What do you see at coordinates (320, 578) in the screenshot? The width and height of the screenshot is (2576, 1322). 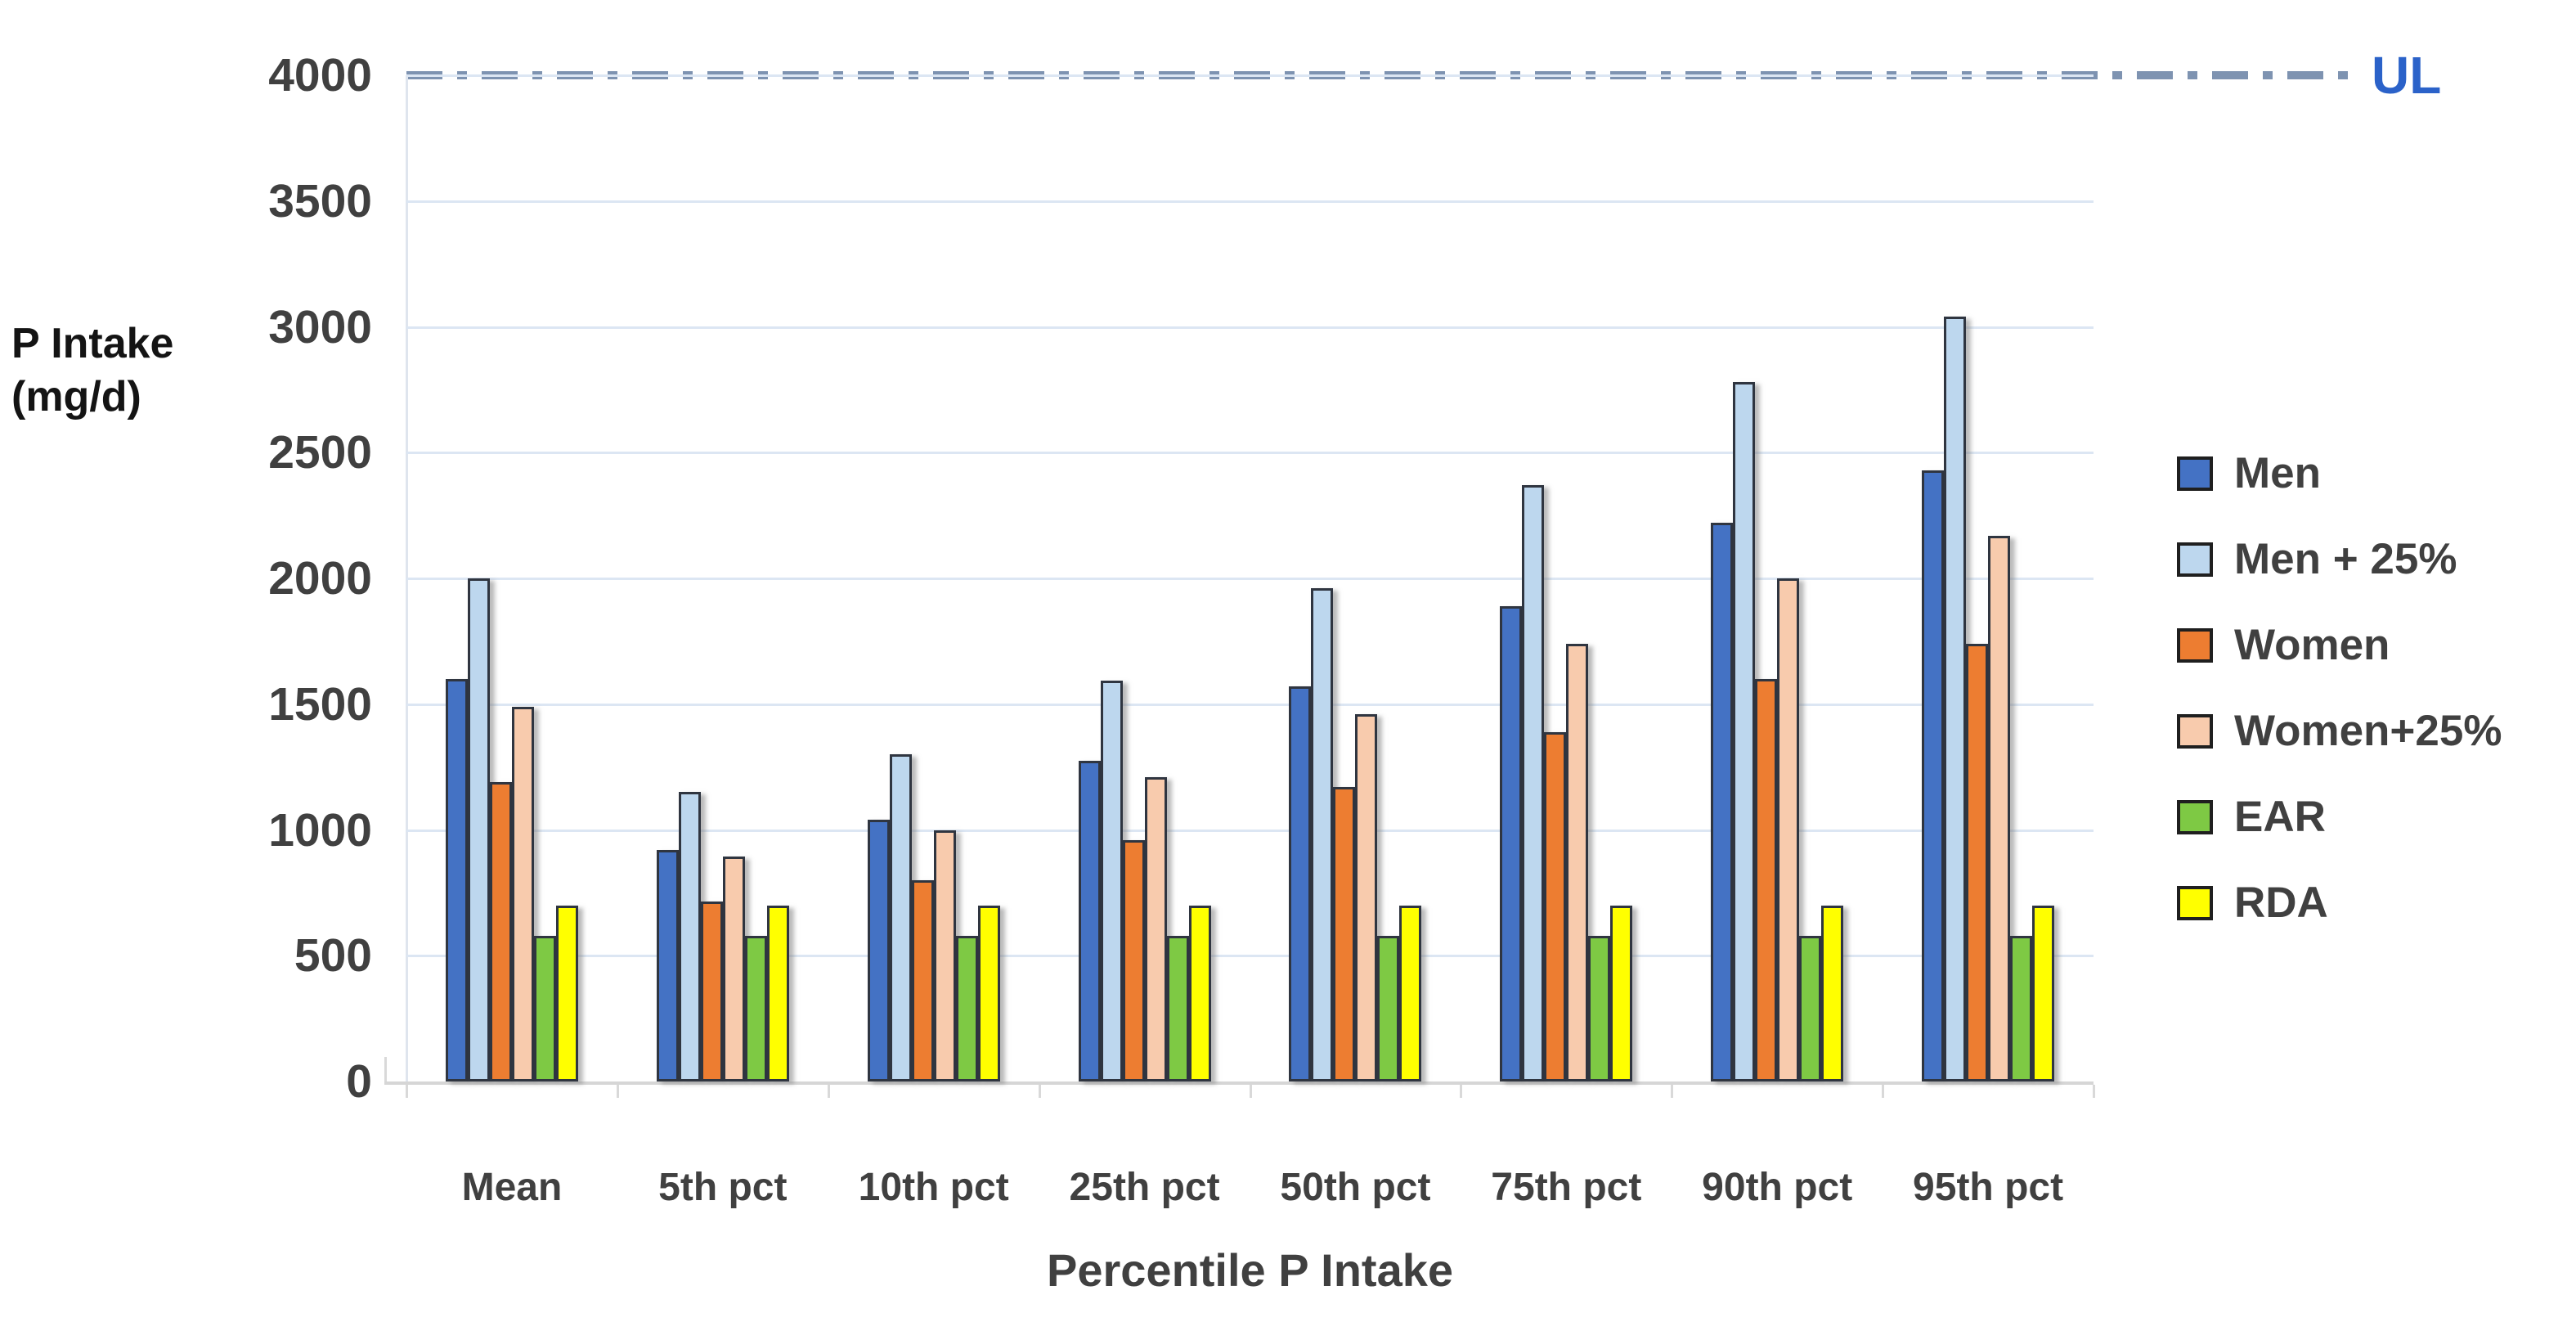 I see `y-tick-label-2000: 2000` at bounding box center [320, 578].